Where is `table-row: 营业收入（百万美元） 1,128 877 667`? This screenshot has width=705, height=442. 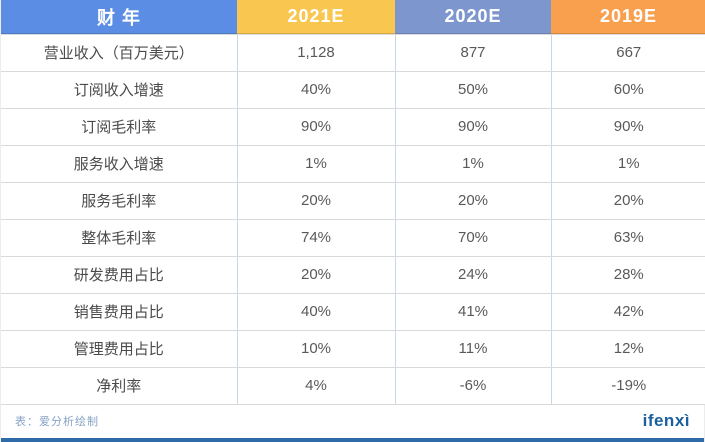 table-row: 营业收入（百万美元） 1,128 877 667 is located at coordinates (353, 53).